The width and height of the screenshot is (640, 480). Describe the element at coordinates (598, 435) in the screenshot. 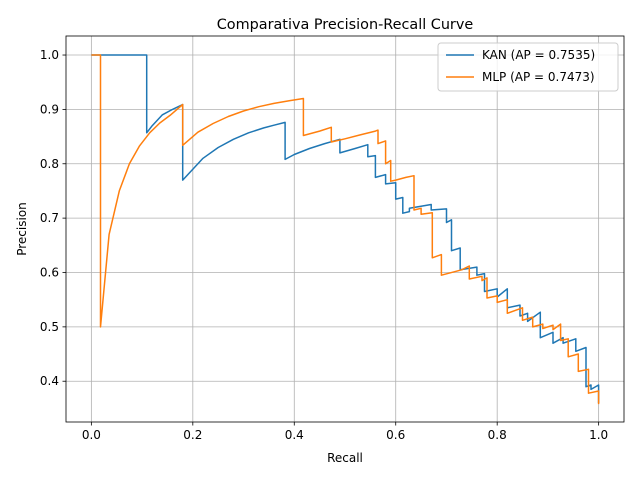

I see `x-tick-label: 1.0` at that location.